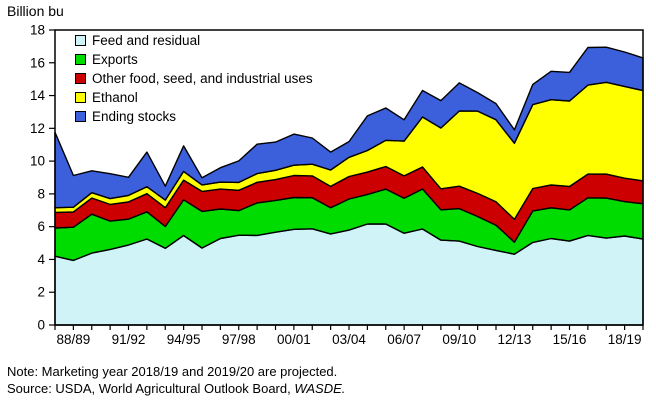  I want to click on y-tick-label: 18, so click(37, 30).